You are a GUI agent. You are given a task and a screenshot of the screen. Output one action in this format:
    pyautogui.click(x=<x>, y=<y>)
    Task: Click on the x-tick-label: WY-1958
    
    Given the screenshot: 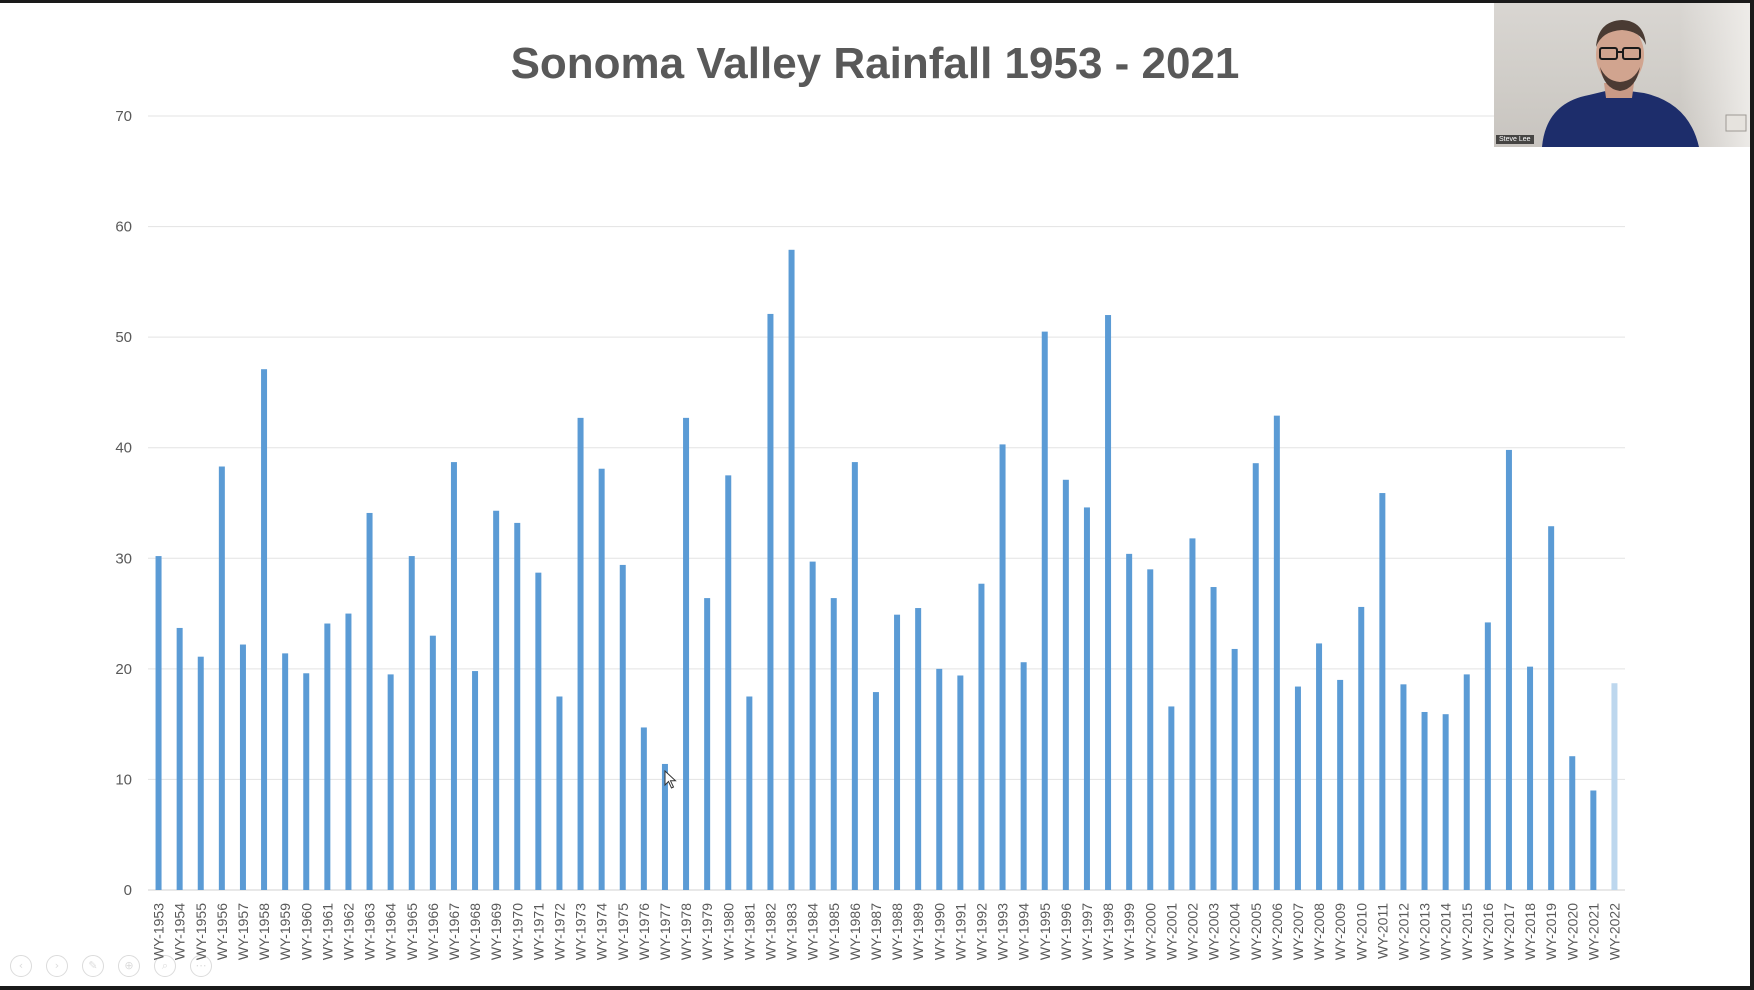 What is the action you would take?
    pyautogui.click(x=264, y=931)
    